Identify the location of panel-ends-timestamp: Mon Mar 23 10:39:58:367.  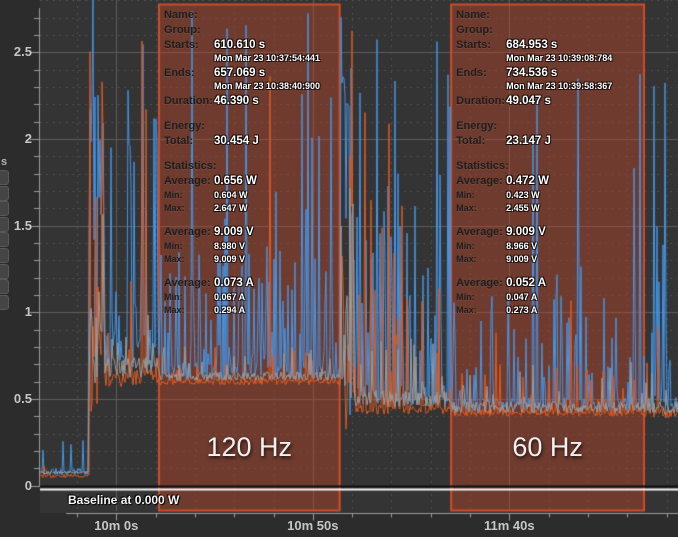
(559, 86).